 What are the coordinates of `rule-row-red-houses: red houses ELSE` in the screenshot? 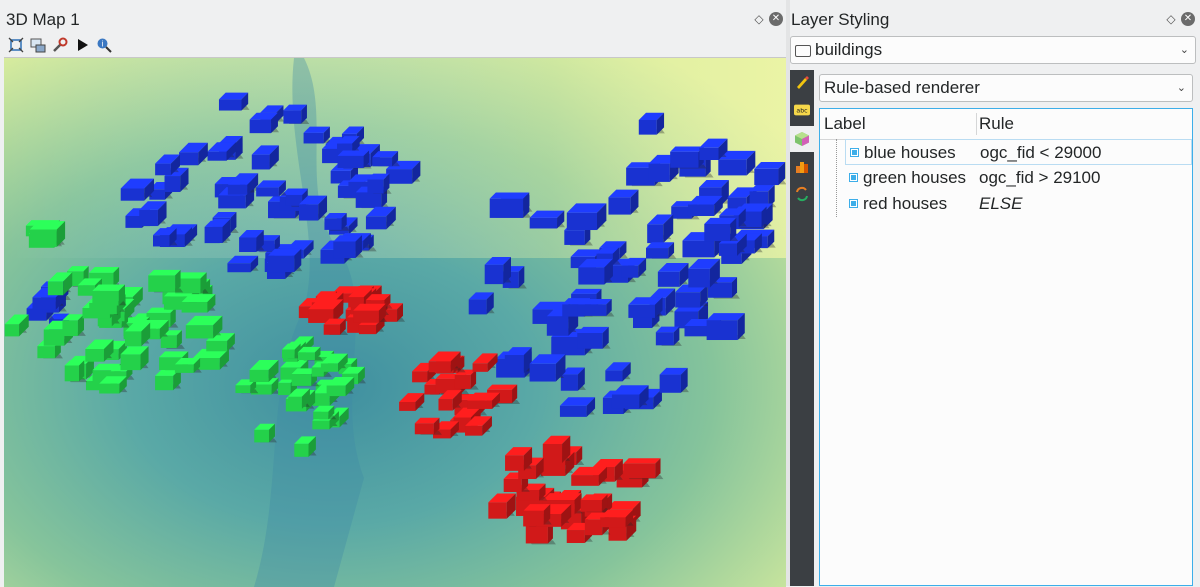 It's located at (1006, 204).